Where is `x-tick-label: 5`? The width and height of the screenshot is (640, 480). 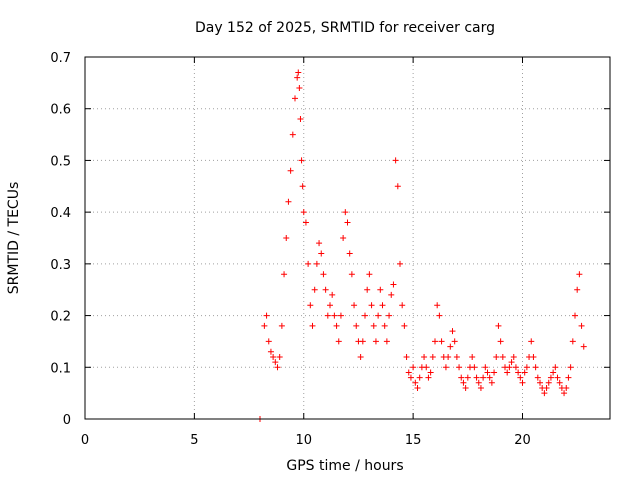
x-tick-label: 5 is located at coordinates (194, 440).